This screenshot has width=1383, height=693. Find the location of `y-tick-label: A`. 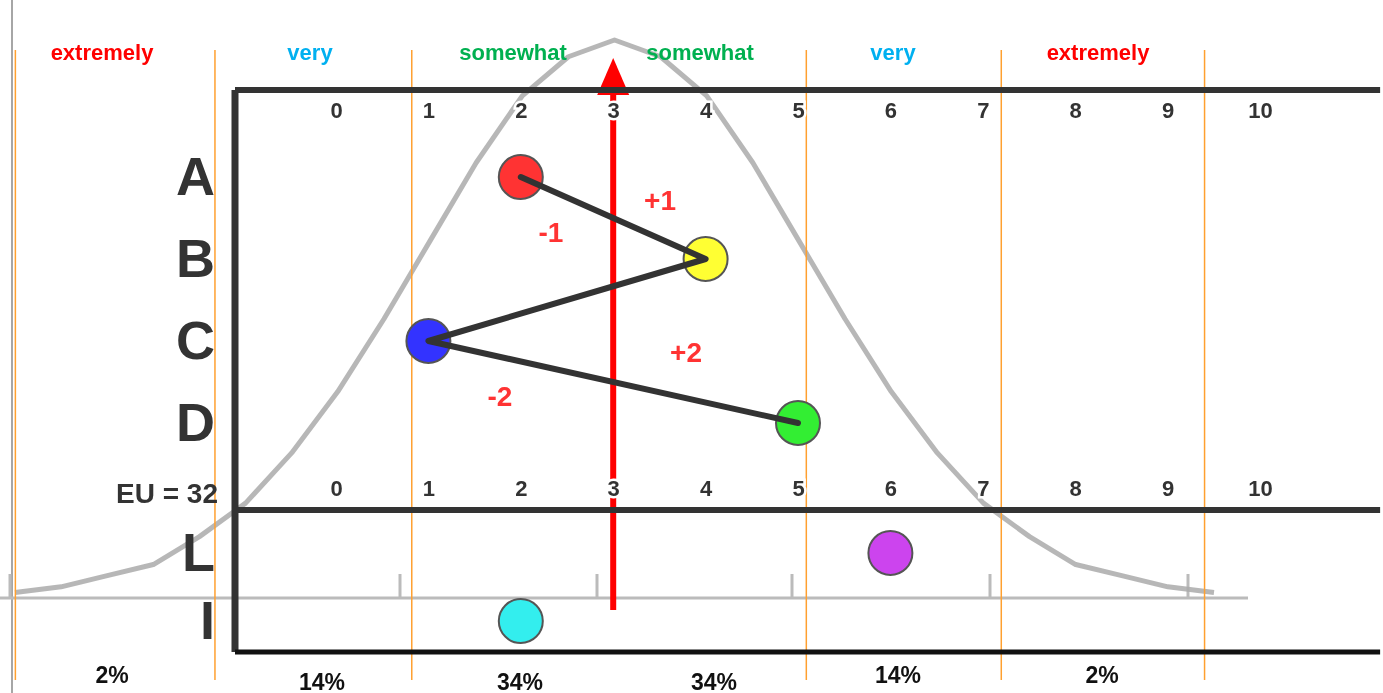

y-tick-label: A is located at coordinates (195, 175).